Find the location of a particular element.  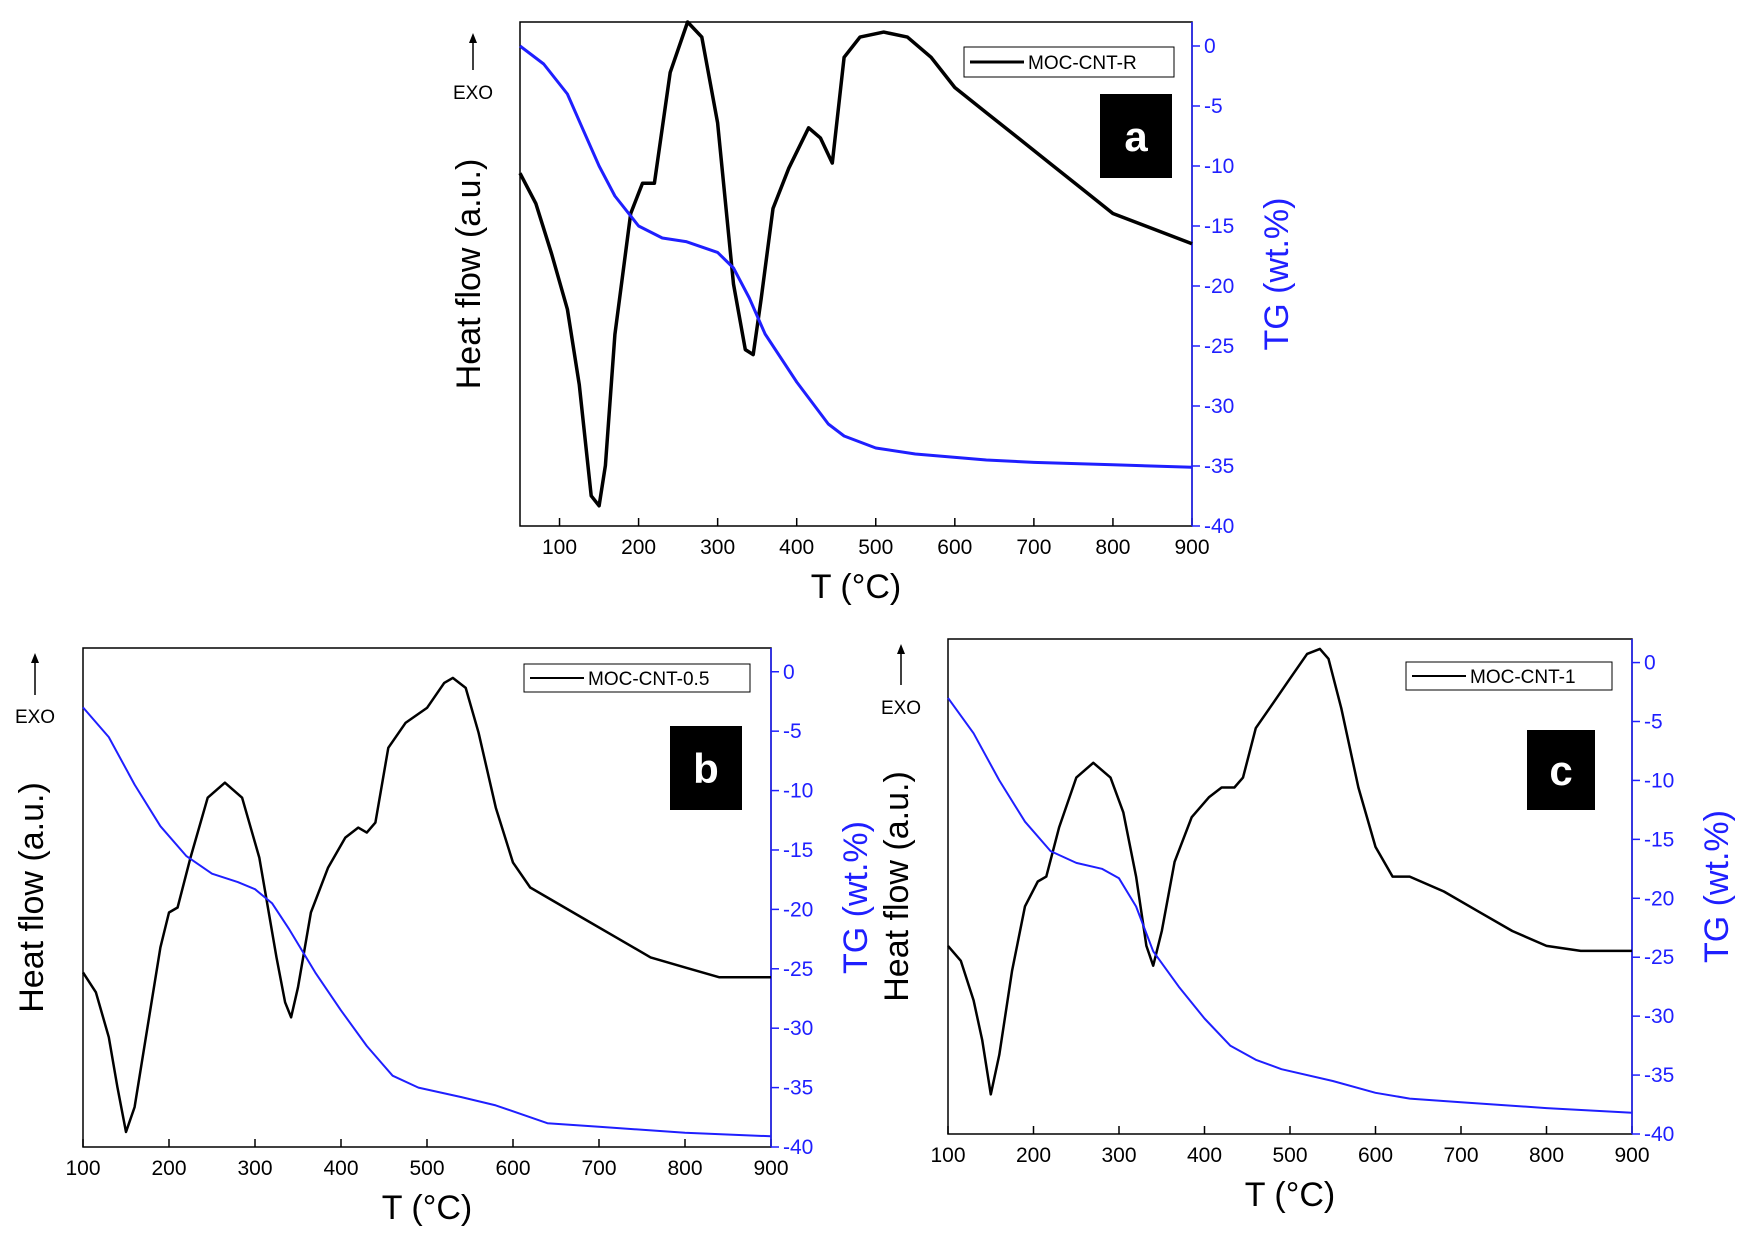

panel-tag: c is located at coordinates (1561, 770).